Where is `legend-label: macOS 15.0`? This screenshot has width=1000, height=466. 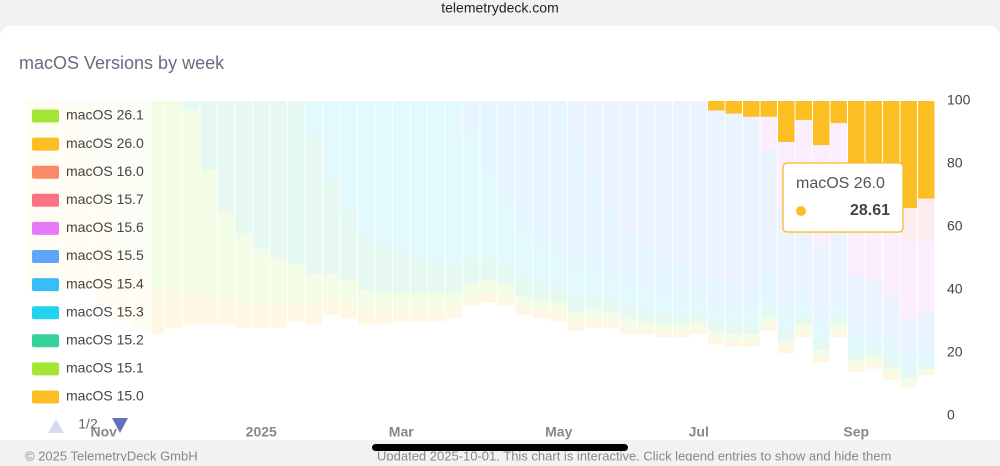
legend-label: macOS 15.0 is located at coordinates (105, 396).